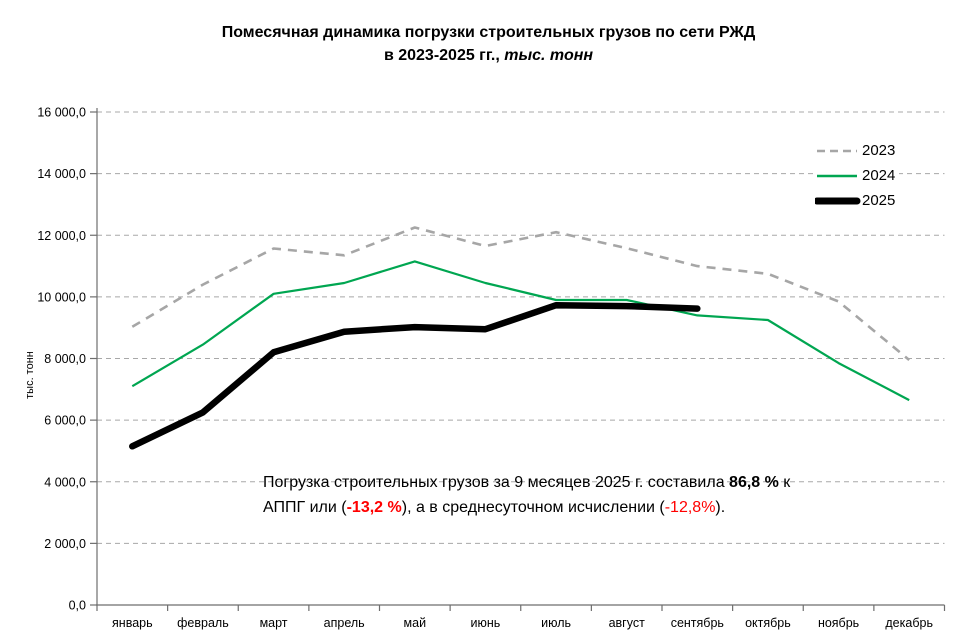 The image size is (977, 638). Describe the element at coordinates (305, 507) in the screenshot. I see `annotation-part: АППГ или (` at that location.